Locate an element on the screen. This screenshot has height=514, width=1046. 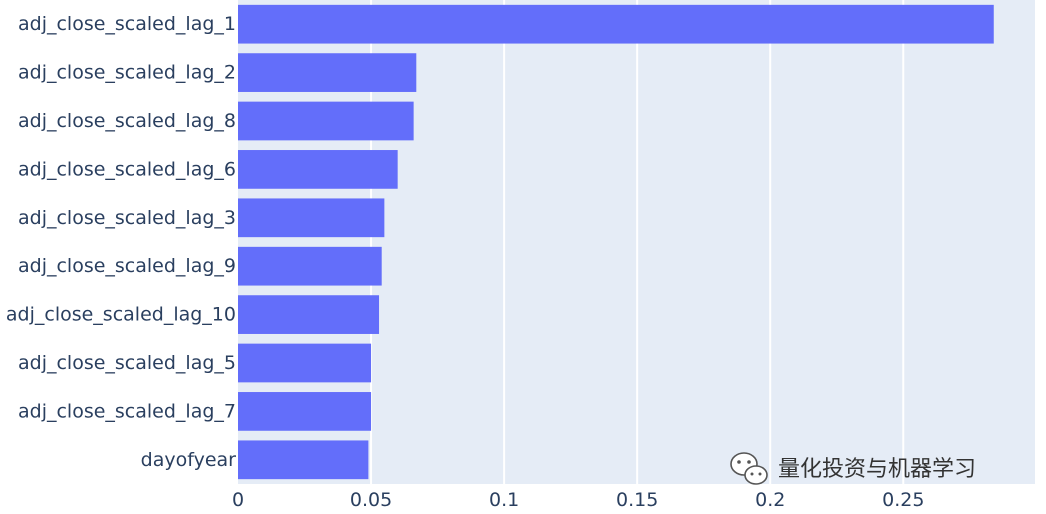
x-tick-label: 0.15 is located at coordinates (637, 500).